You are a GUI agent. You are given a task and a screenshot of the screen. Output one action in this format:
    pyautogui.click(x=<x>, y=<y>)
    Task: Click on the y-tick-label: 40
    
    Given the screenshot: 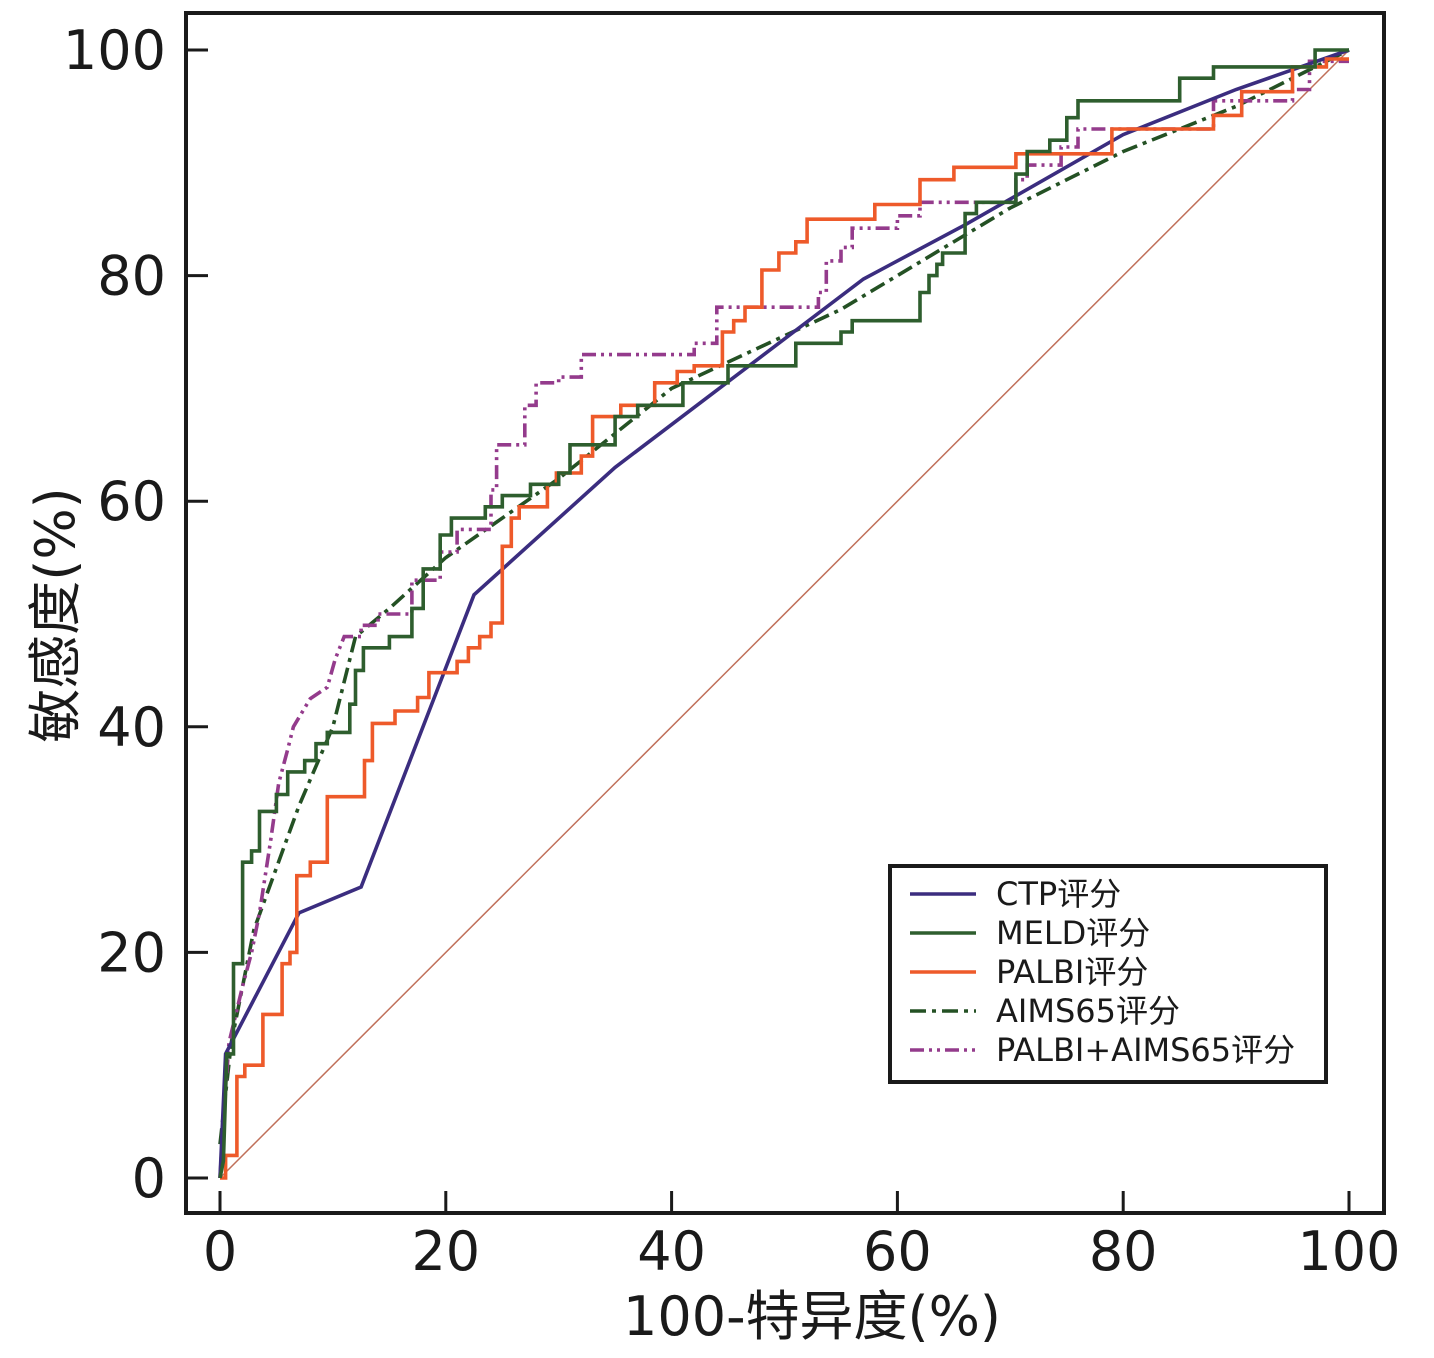 What is the action you would take?
    pyautogui.click(x=131, y=727)
    